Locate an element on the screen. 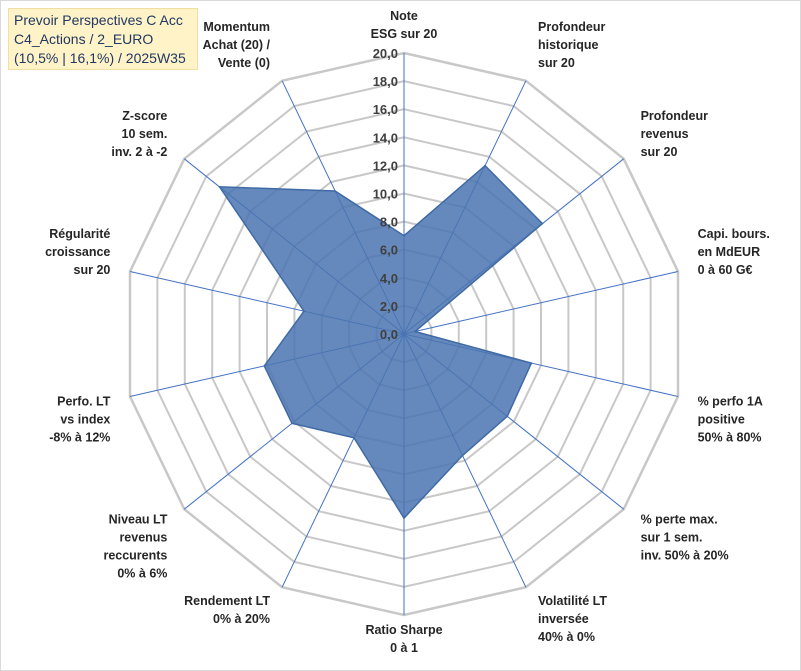 The image size is (801, 671). category-label: Note ESG sur 20 is located at coordinates (404, 25).